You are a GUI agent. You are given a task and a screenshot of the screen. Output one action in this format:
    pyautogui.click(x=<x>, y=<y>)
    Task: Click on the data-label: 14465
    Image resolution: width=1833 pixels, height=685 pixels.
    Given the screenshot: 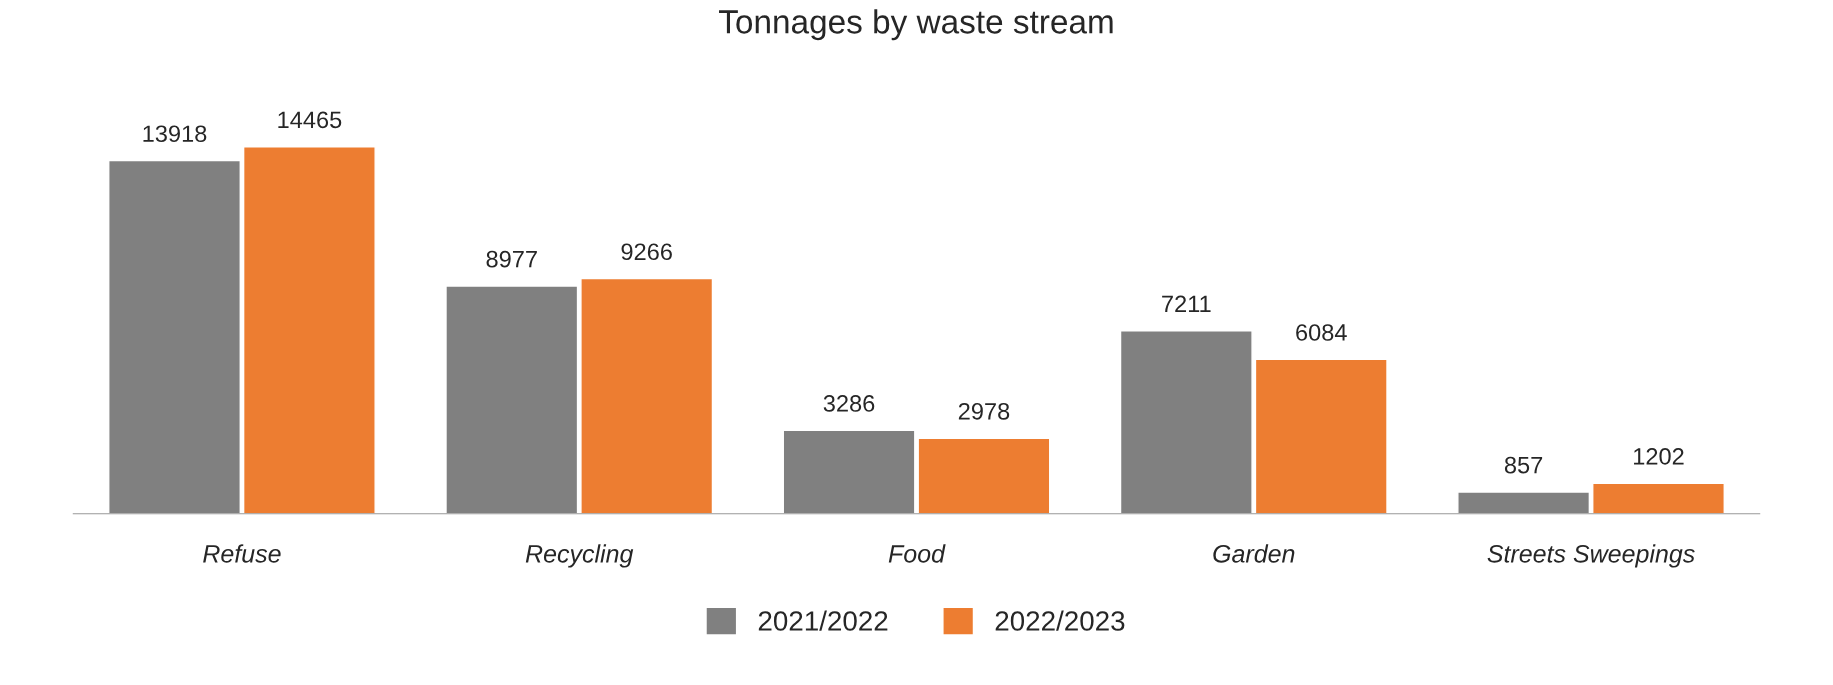 What is the action you would take?
    pyautogui.click(x=310, y=120)
    